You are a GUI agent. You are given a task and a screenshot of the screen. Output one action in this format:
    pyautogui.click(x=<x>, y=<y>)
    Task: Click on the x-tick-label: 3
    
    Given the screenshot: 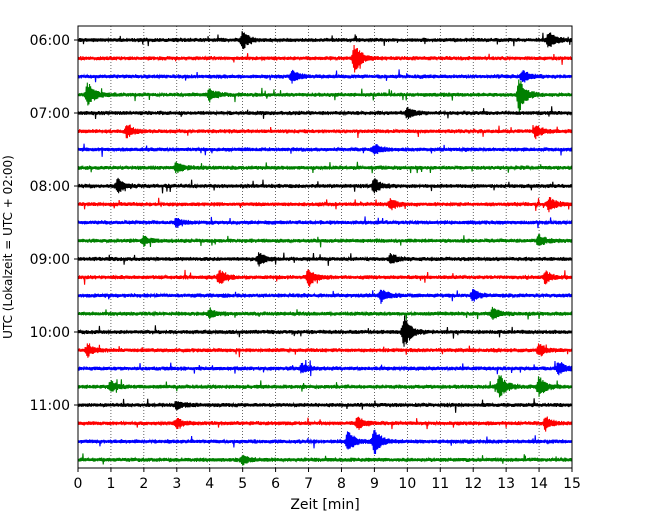 What is the action you would take?
    pyautogui.click(x=176, y=484)
    